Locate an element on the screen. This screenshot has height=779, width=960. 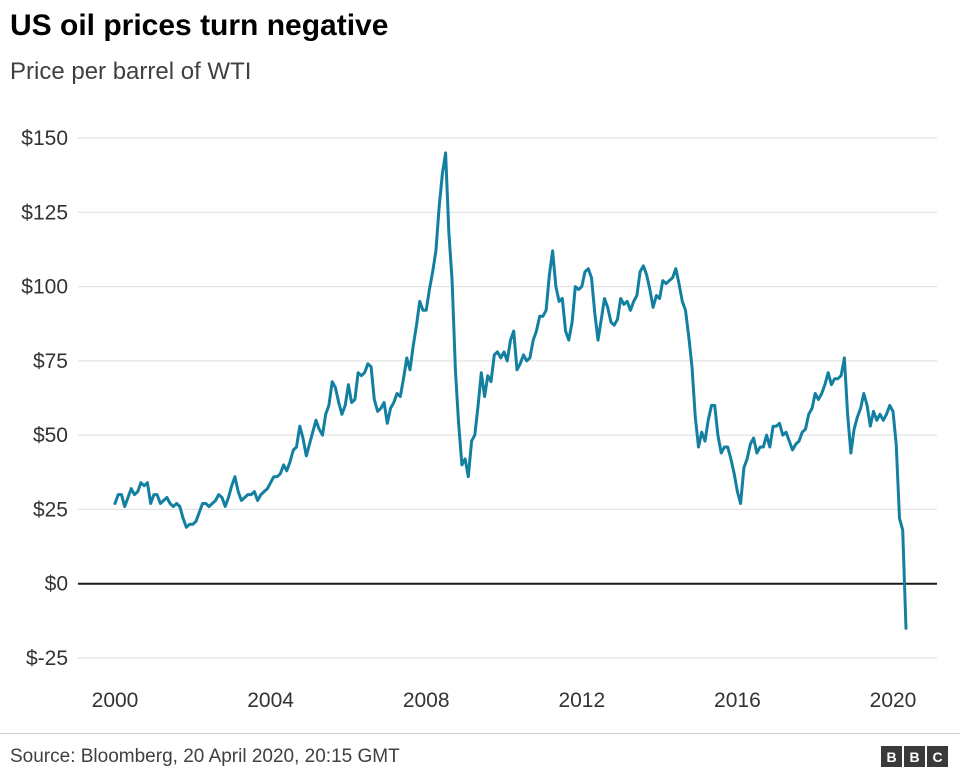
y-axis-label: $0 is located at coordinates (56, 584).